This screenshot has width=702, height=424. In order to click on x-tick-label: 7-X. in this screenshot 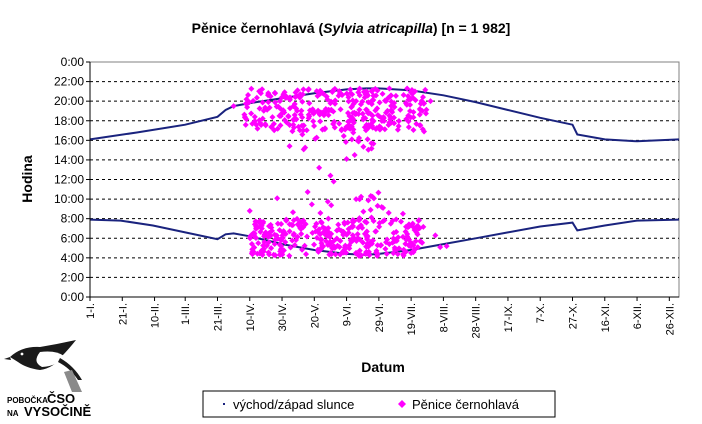, I will do `click(541, 313)`.